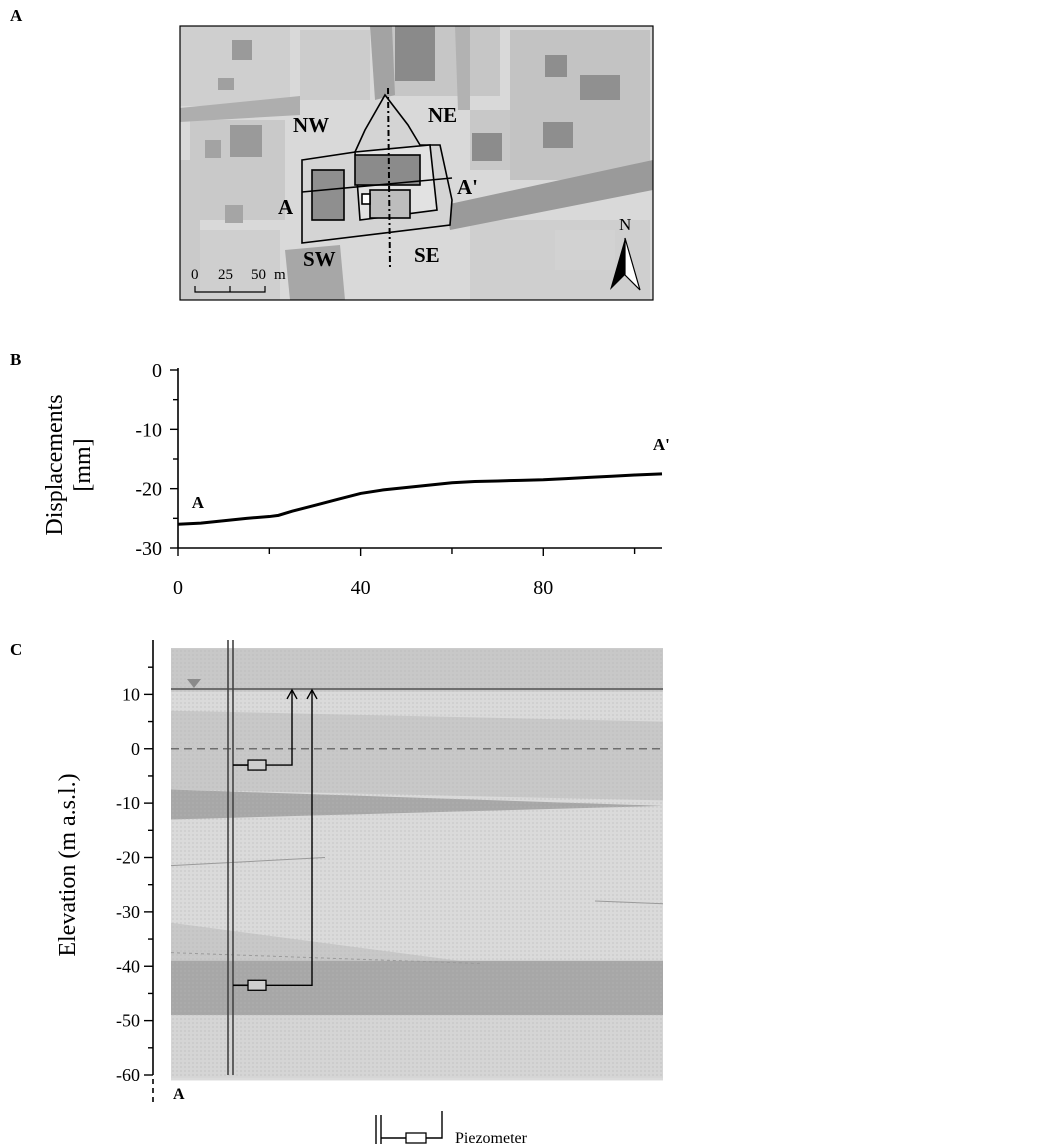 This screenshot has width=1037, height=1144. I want to click on piezometer-legend-label: Piezometer, so click(491, 1137).